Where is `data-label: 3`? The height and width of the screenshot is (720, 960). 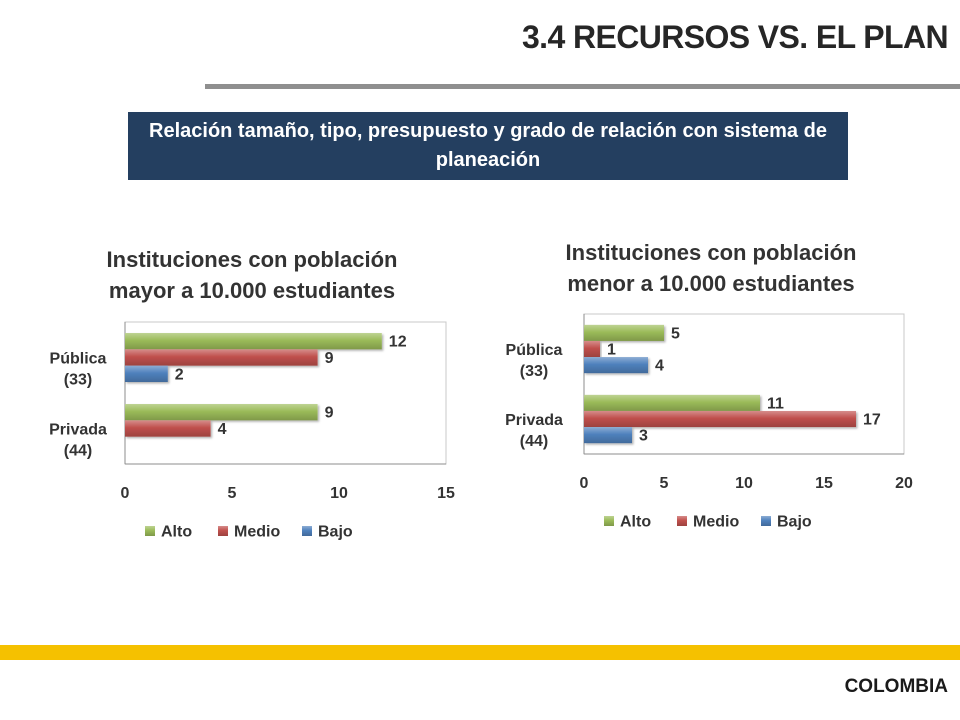 data-label: 3 is located at coordinates (643, 436).